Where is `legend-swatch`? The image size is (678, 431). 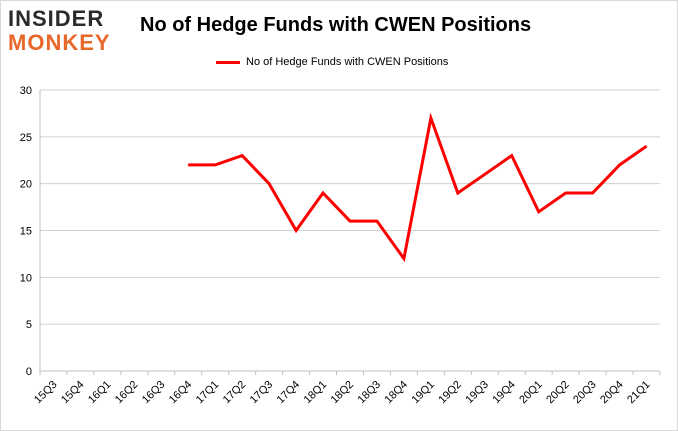 legend-swatch is located at coordinates (228, 62).